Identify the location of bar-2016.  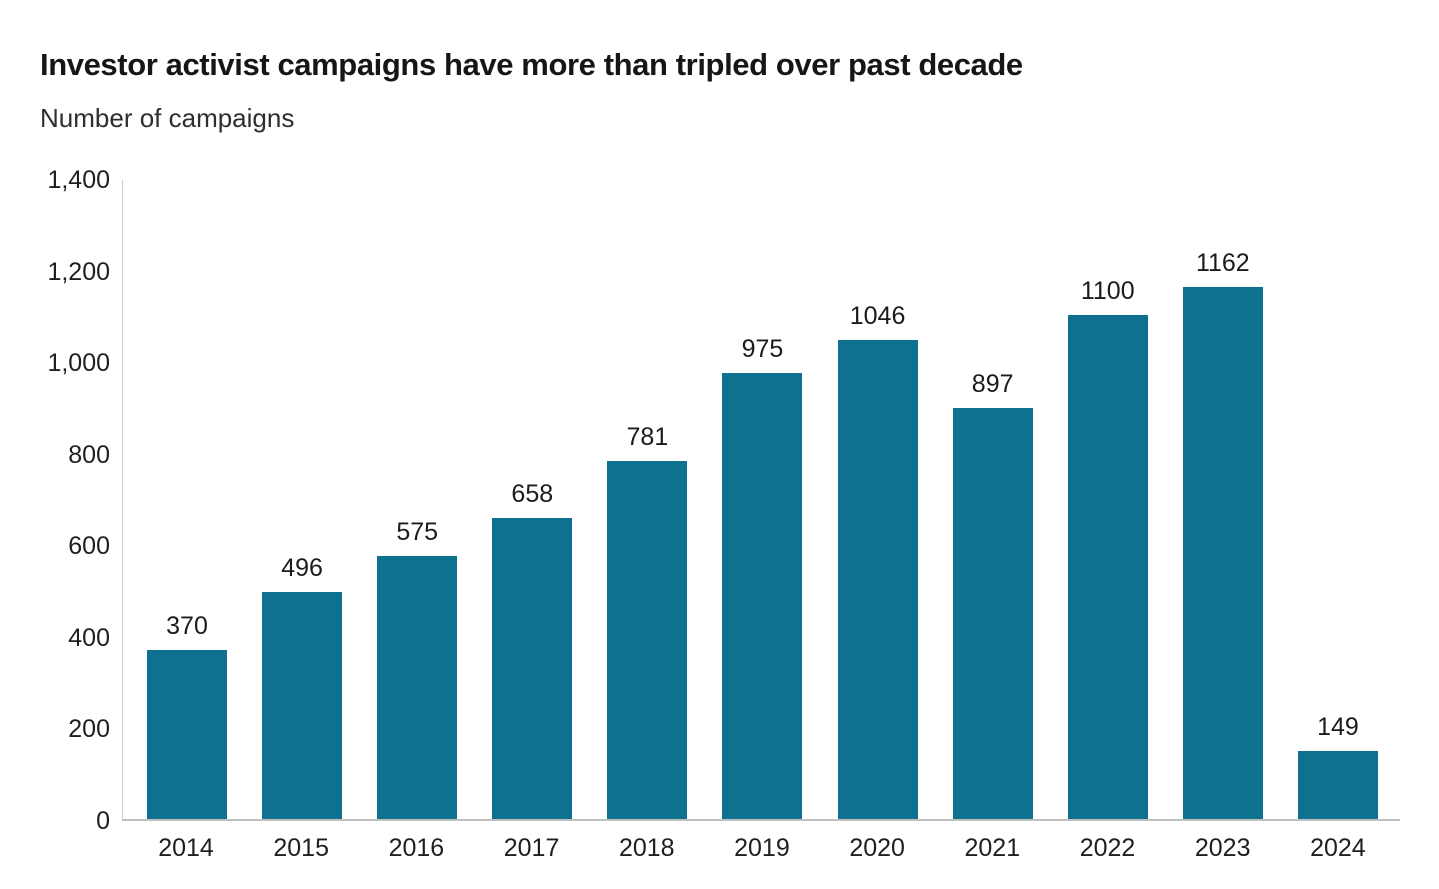
(417, 687).